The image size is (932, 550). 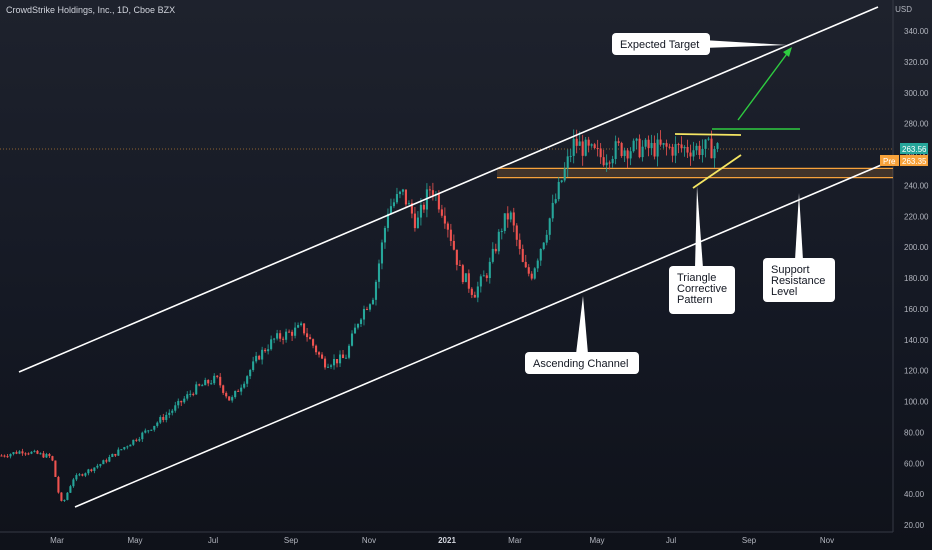 I want to click on target-arrowhead, so click(x=787, y=52).